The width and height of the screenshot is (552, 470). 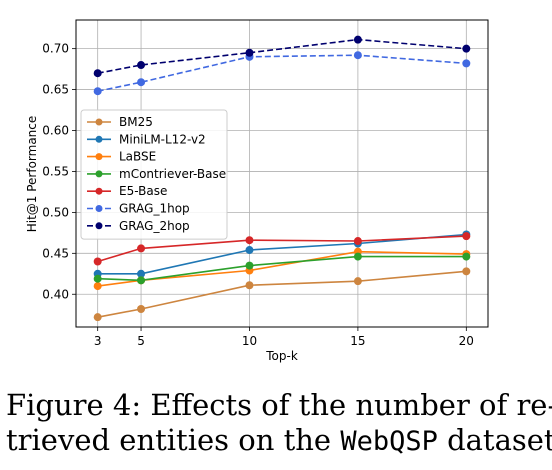 What do you see at coordinates (55, 212) in the screenshot?
I see `y-tick-label: 0.50` at bounding box center [55, 212].